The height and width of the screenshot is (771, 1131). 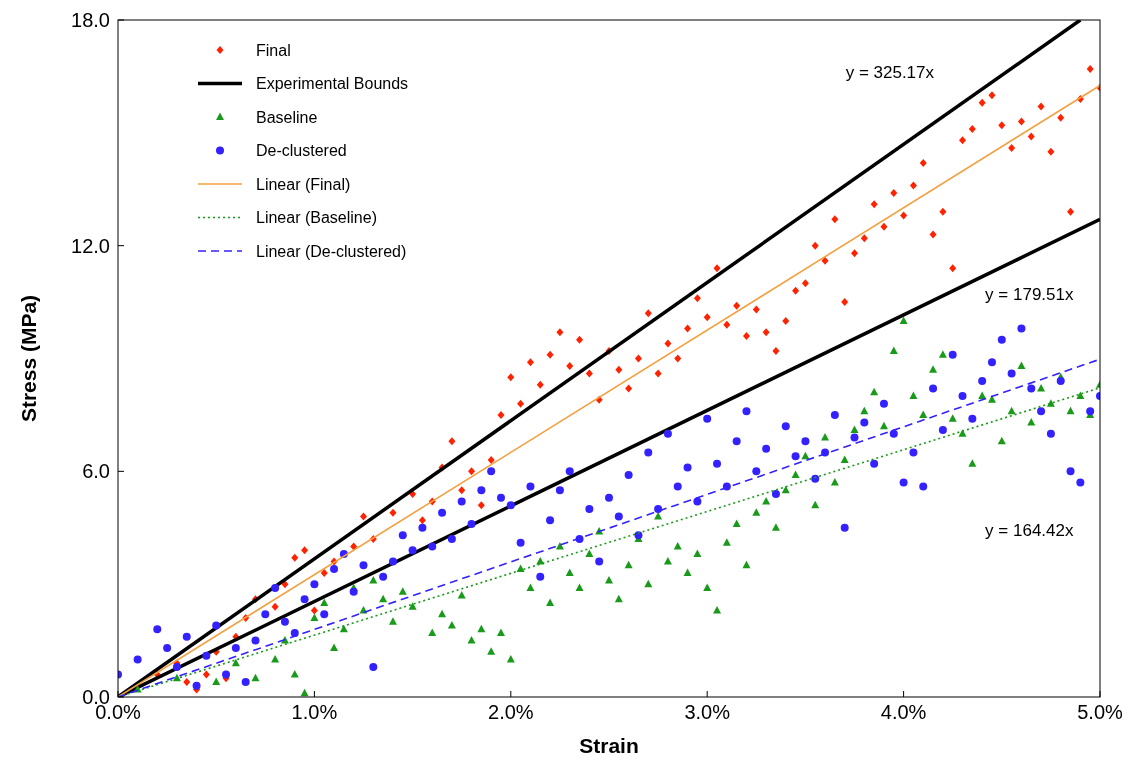 I want to click on legend-label: Final, so click(x=273, y=50).